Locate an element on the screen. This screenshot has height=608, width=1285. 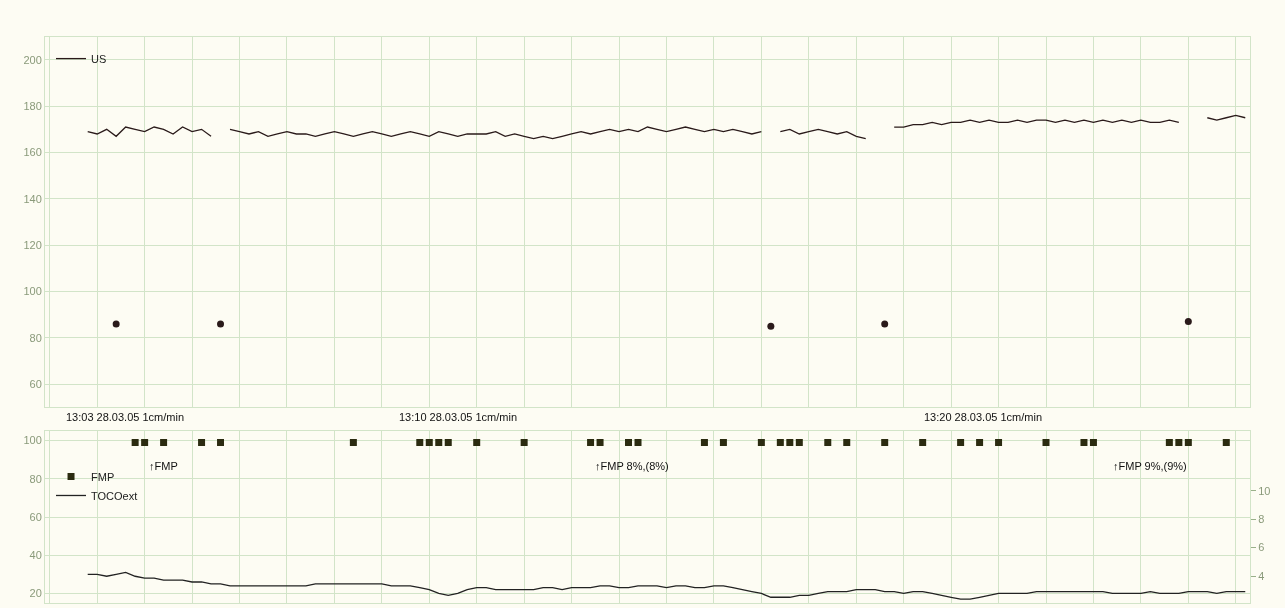
y2-tick-label: 6 is located at coordinates (1261, 547).